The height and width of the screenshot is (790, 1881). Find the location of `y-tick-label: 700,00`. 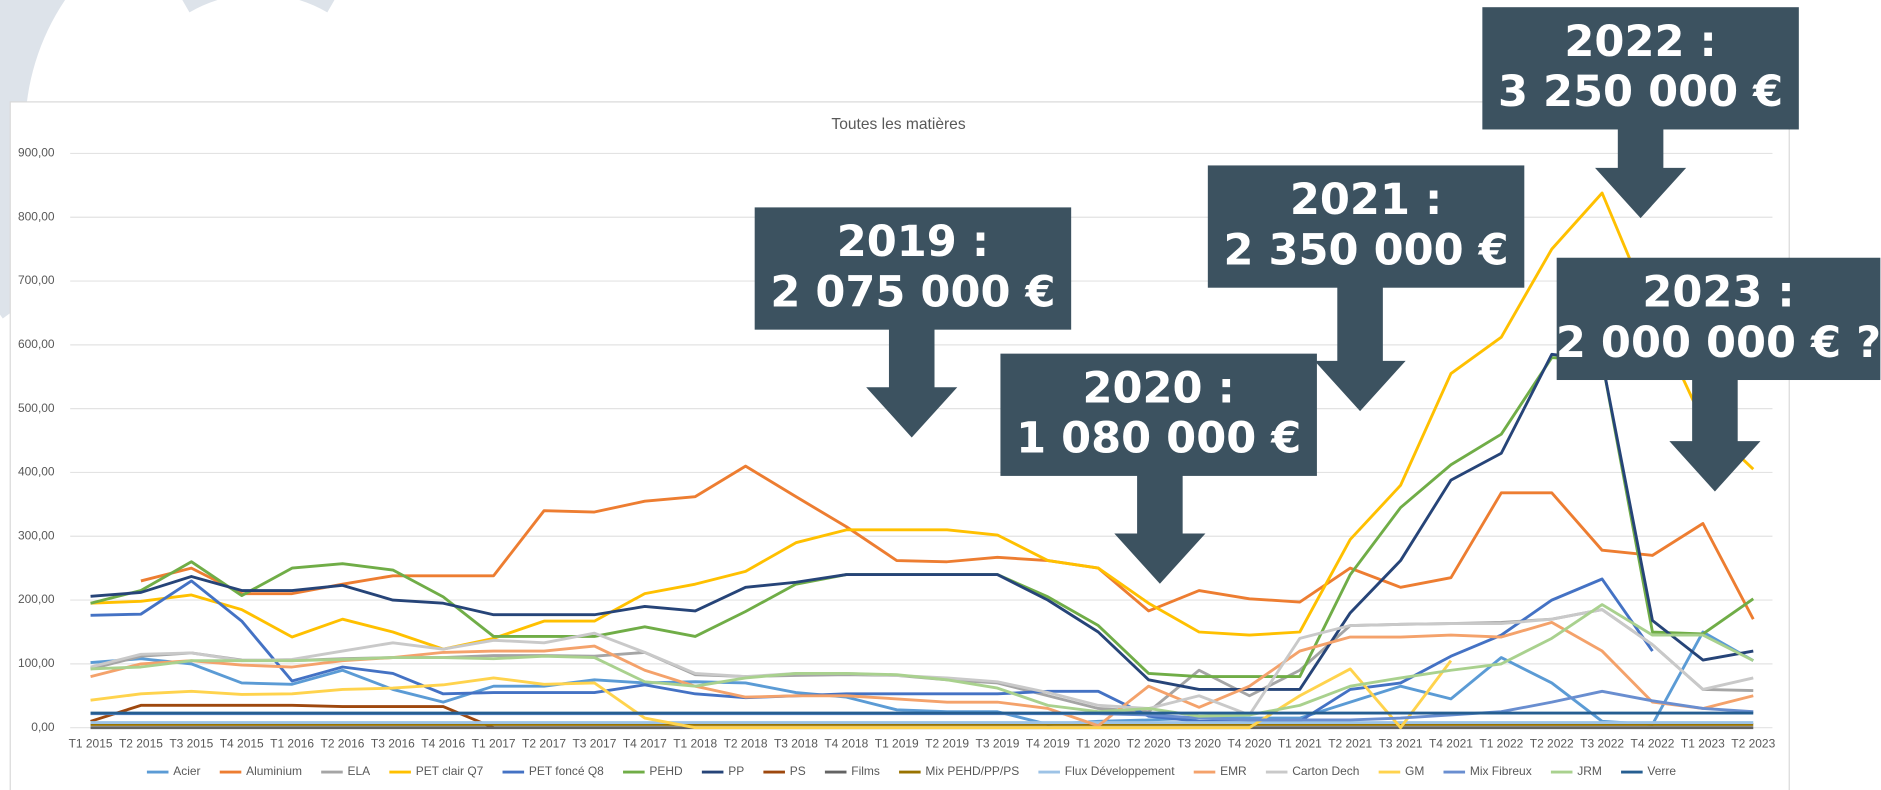

y-tick-label: 700,00 is located at coordinates (36, 280).